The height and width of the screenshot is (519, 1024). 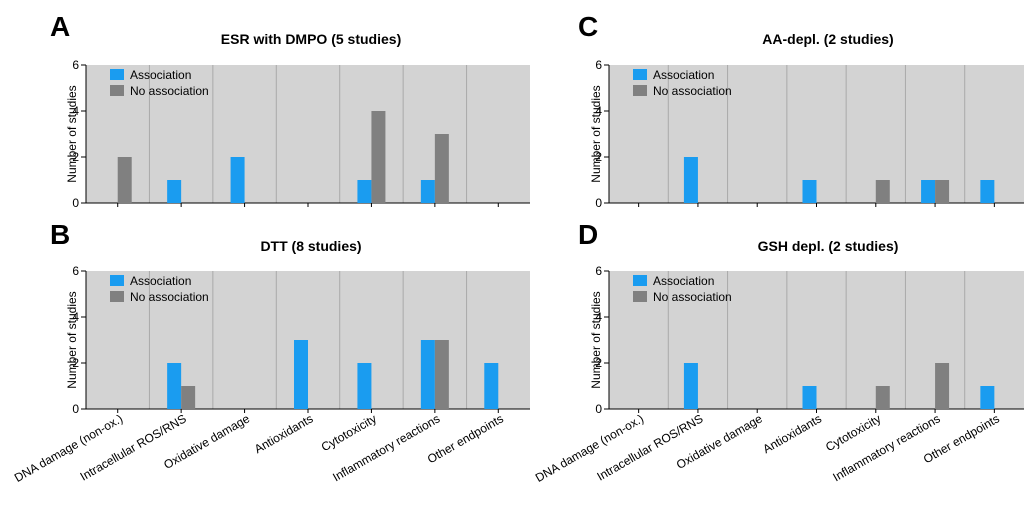 What do you see at coordinates (827, 39) in the screenshot?
I see `chart-title: AA-depl. (2 studies)` at bounding box center [827, 39].